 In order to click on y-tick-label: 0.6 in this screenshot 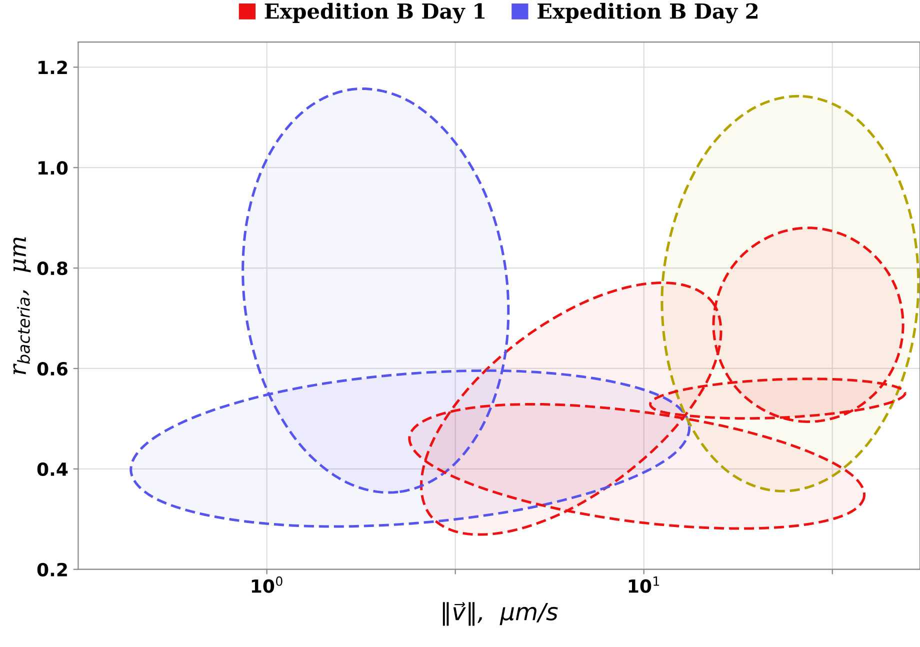, I will do `click(52, 369)`.